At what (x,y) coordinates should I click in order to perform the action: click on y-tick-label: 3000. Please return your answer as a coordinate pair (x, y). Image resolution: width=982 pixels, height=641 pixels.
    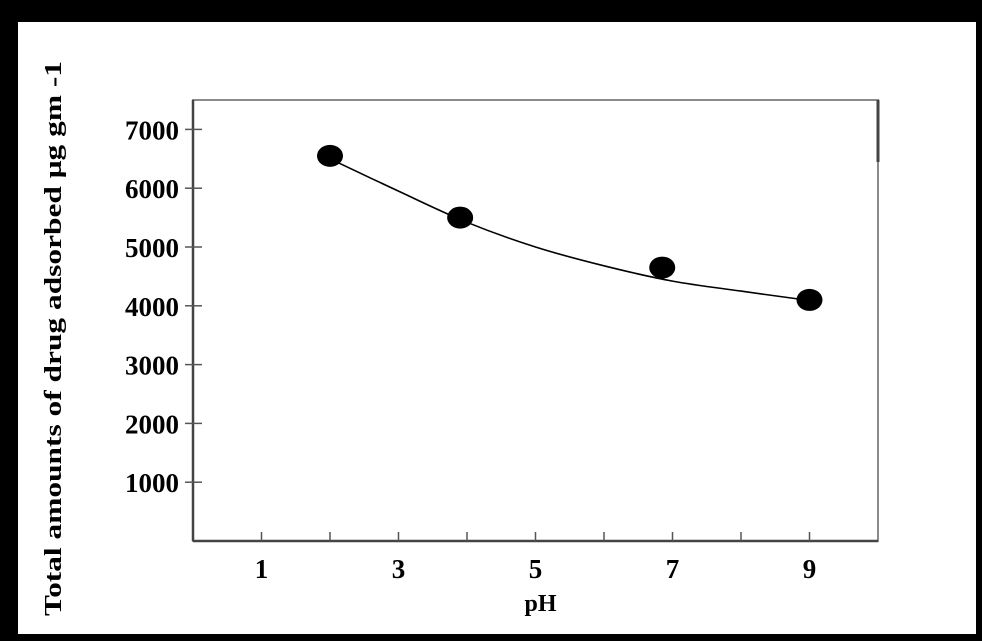
    Looking at the image, I should click on (152, 366).